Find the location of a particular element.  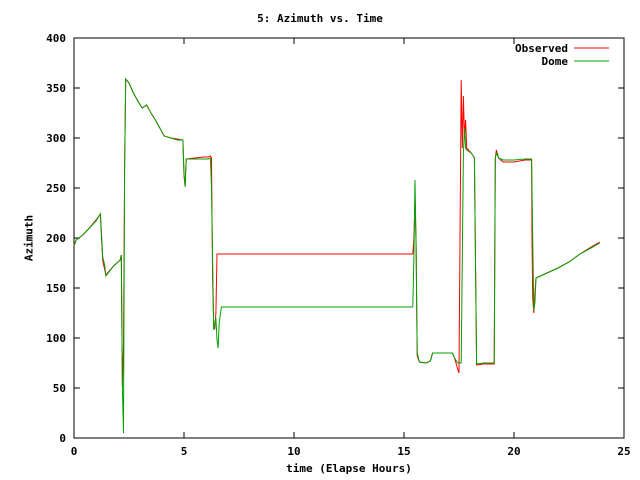

y-tick-label: 0 is located at coordinates (62, 438).